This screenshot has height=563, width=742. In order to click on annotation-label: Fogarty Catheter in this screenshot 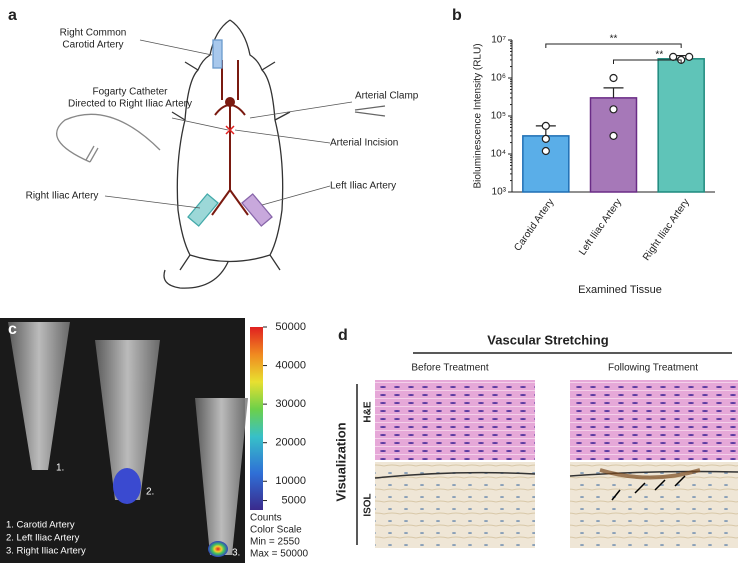, I will do `click(130, 92)`.